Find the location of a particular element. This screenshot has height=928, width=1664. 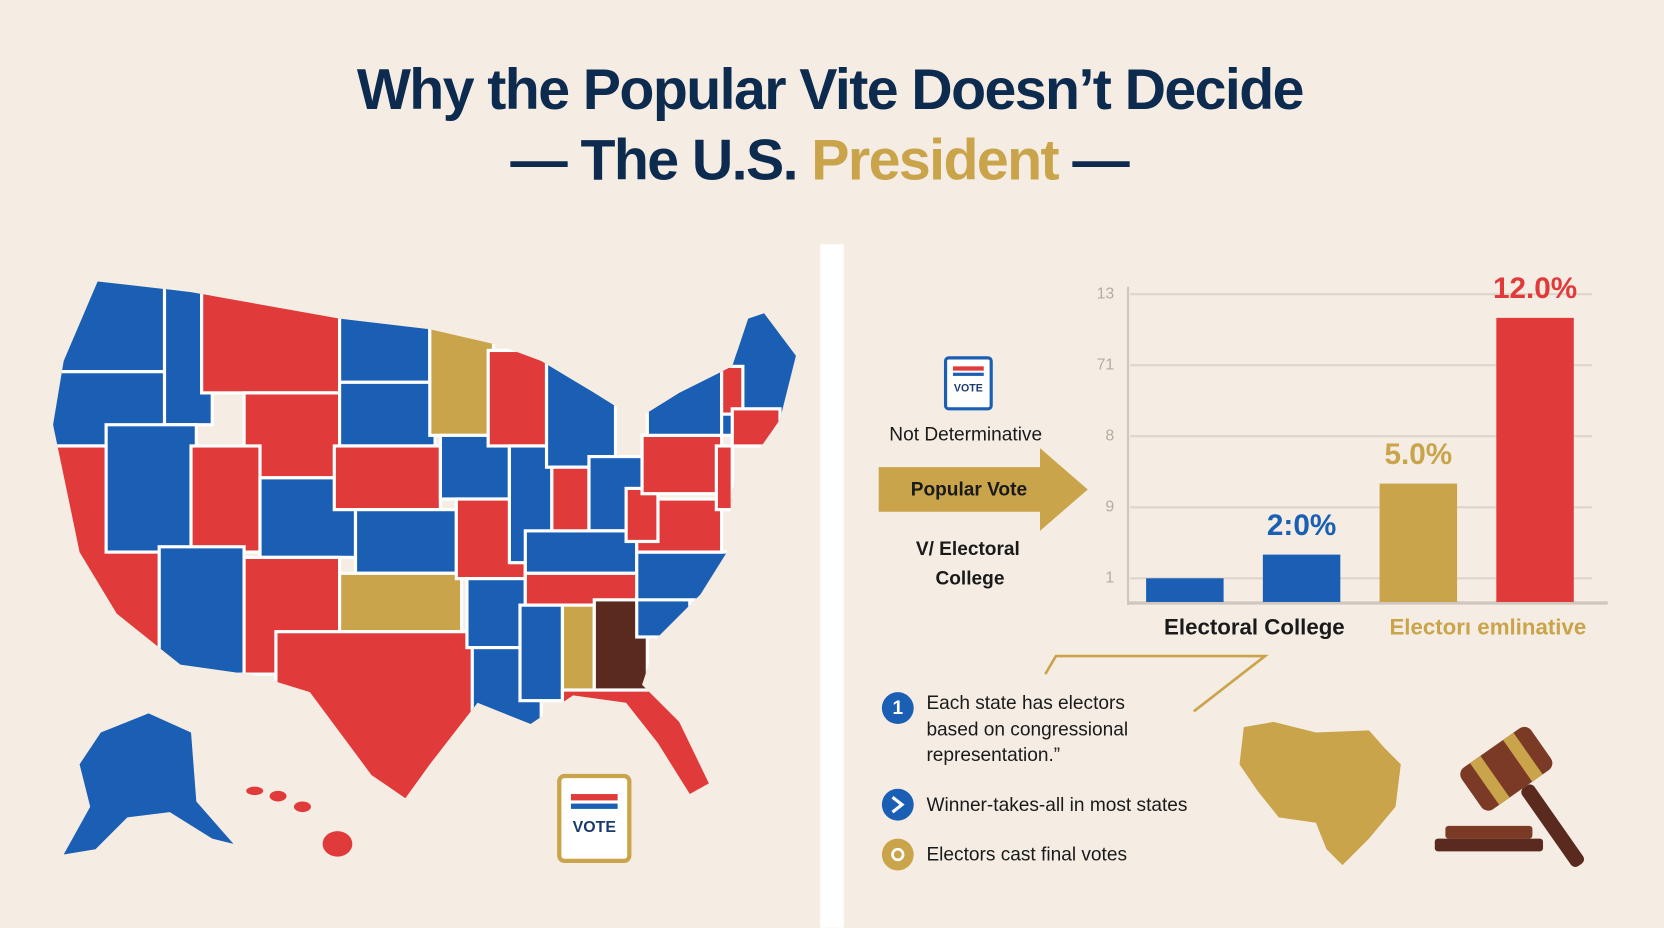

bullet-text: Winner-takes-all in most states is located at coordinates (1056, 805).